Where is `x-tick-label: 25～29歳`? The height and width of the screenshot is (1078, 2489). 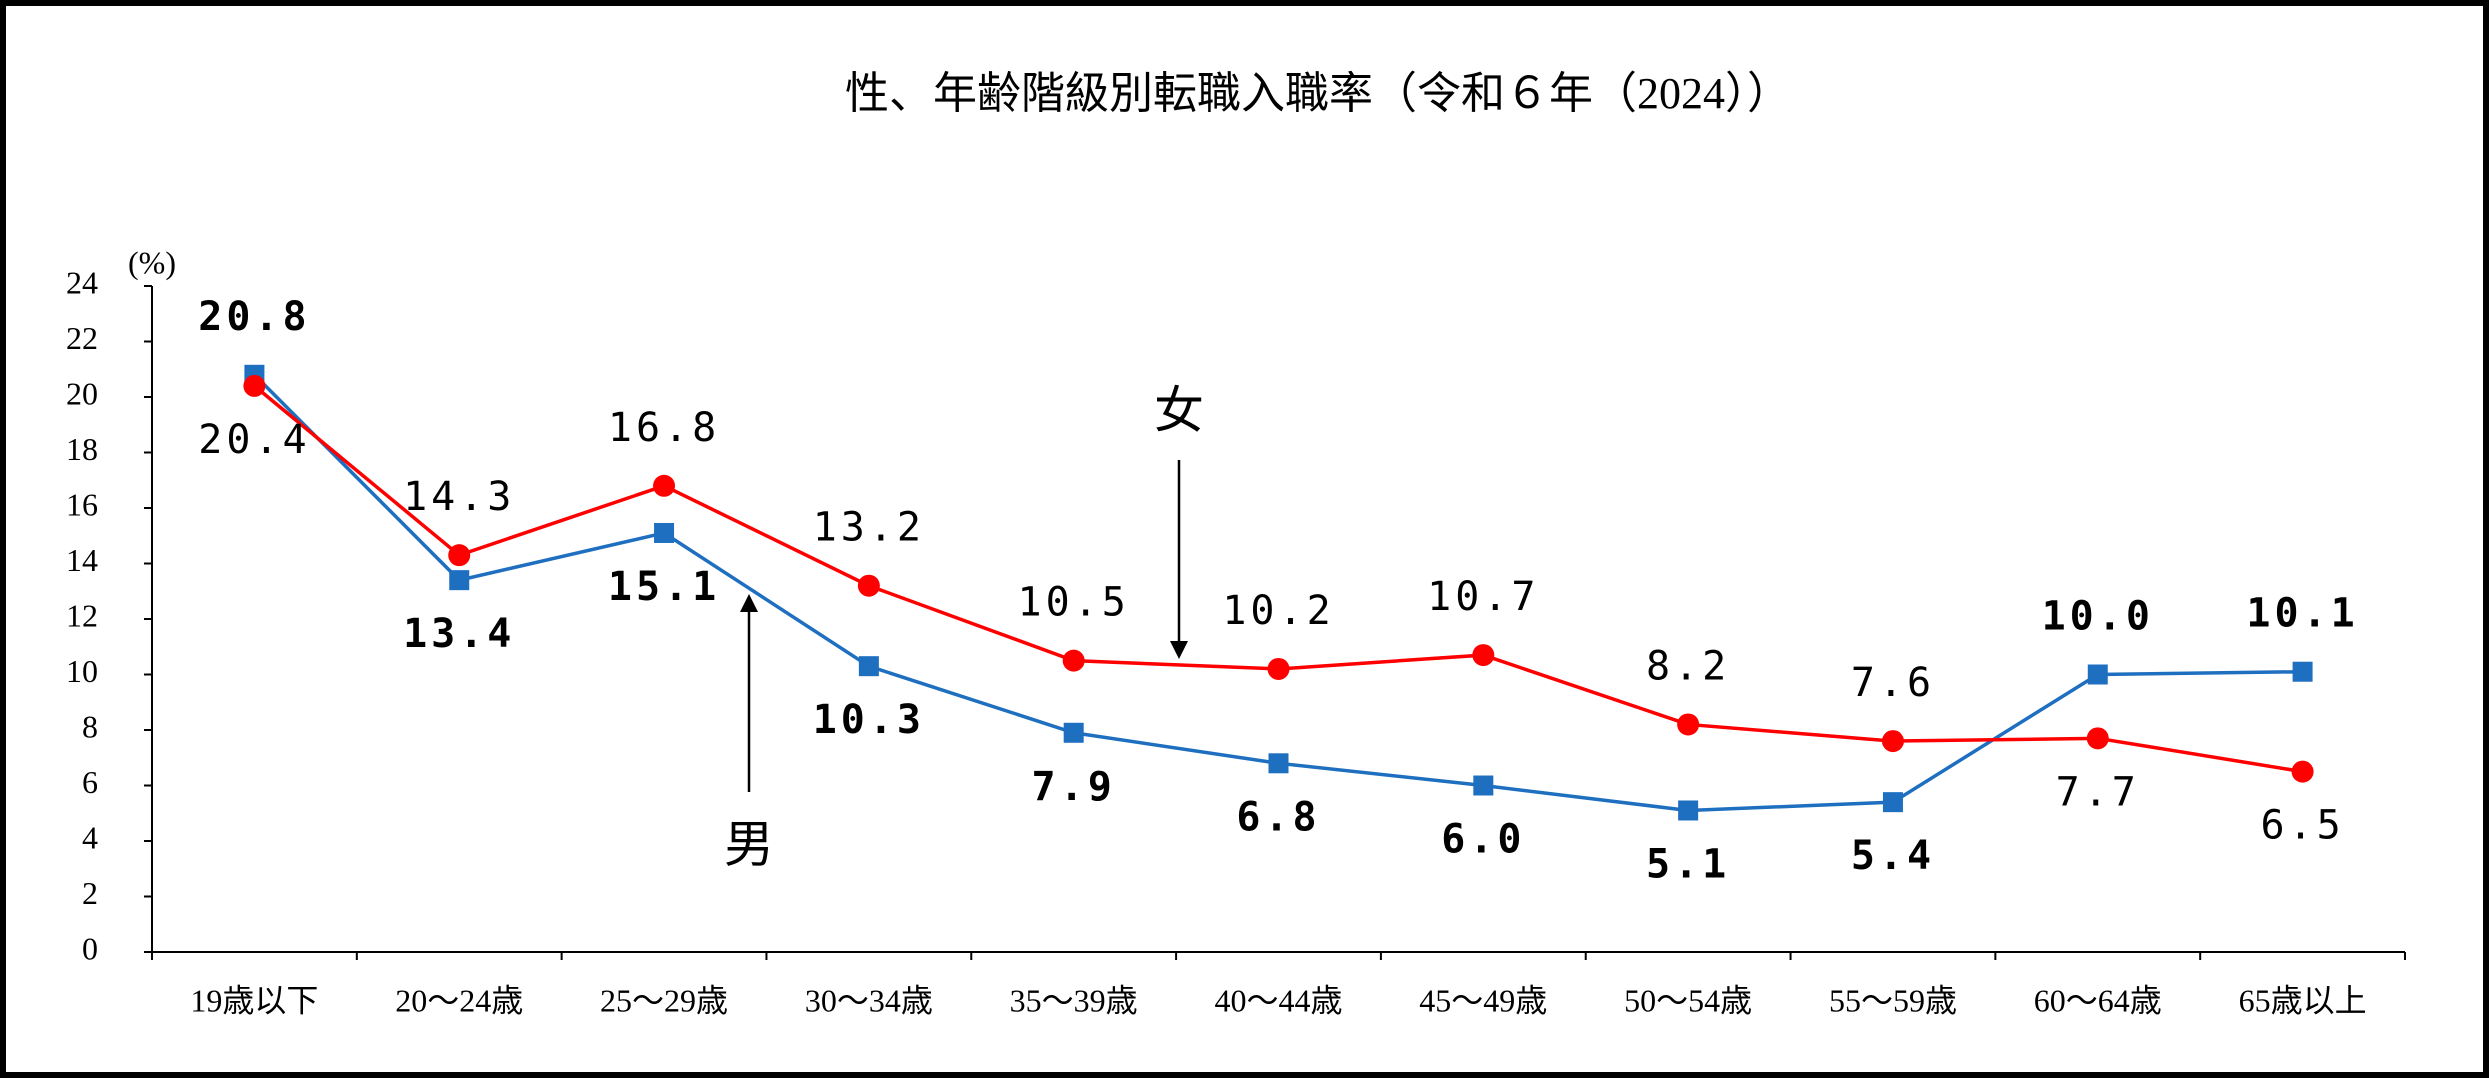
x-tick-label: 25～29歳 is located at coordinates (664, 1000).